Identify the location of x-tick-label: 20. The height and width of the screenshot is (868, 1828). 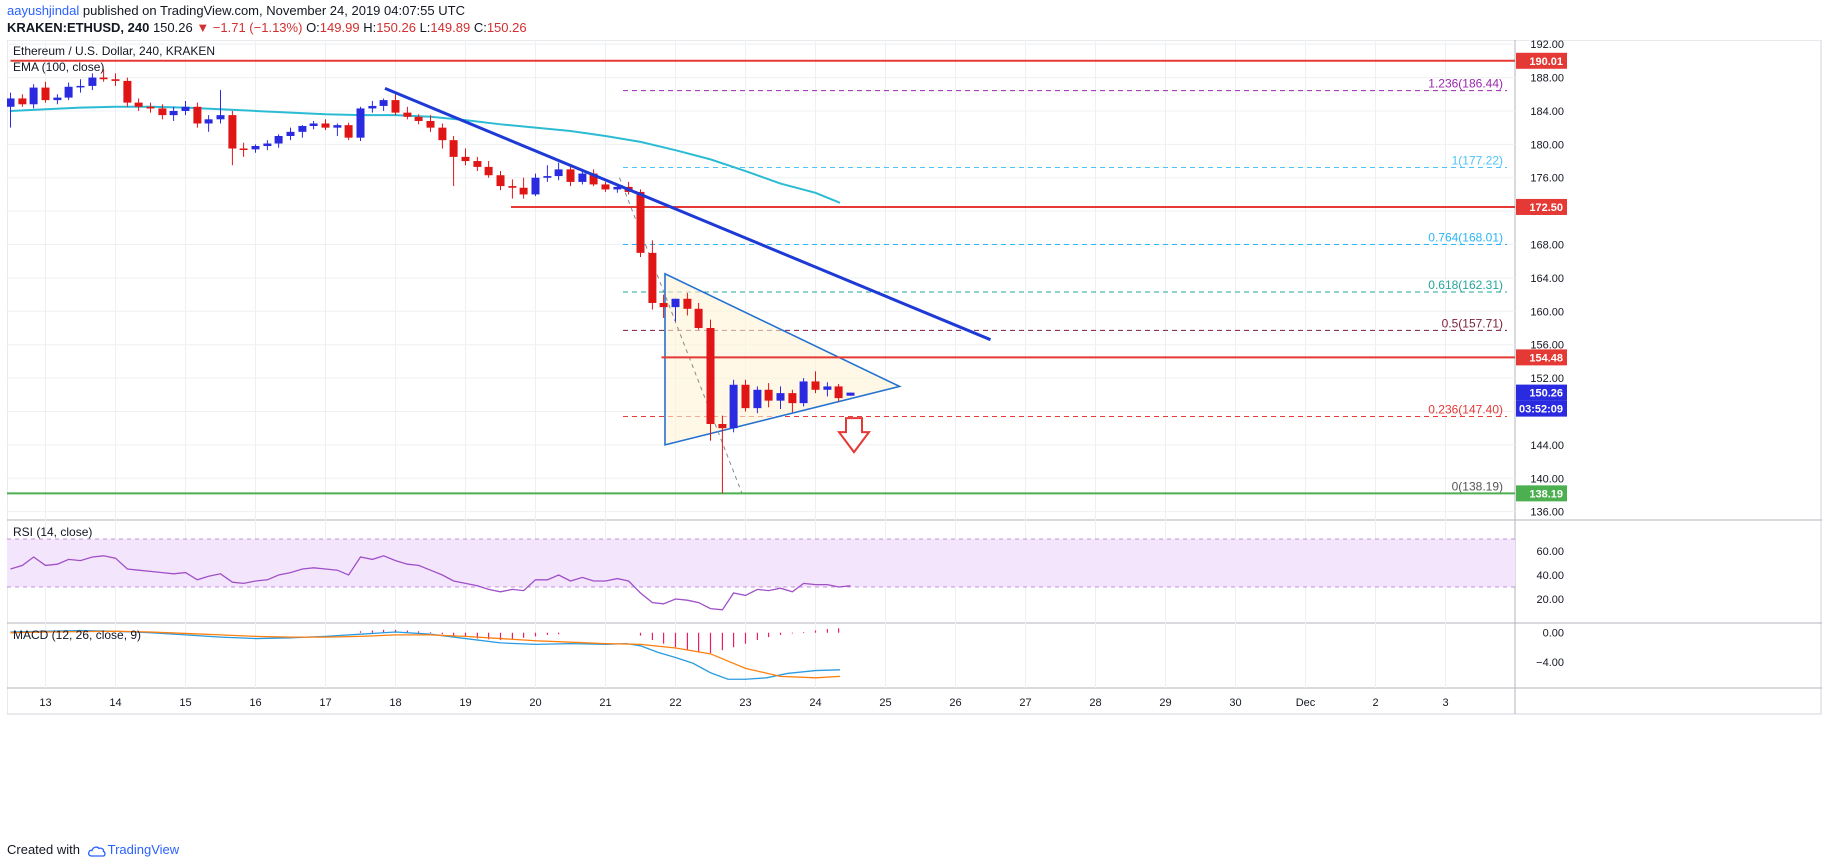
(535, 703).